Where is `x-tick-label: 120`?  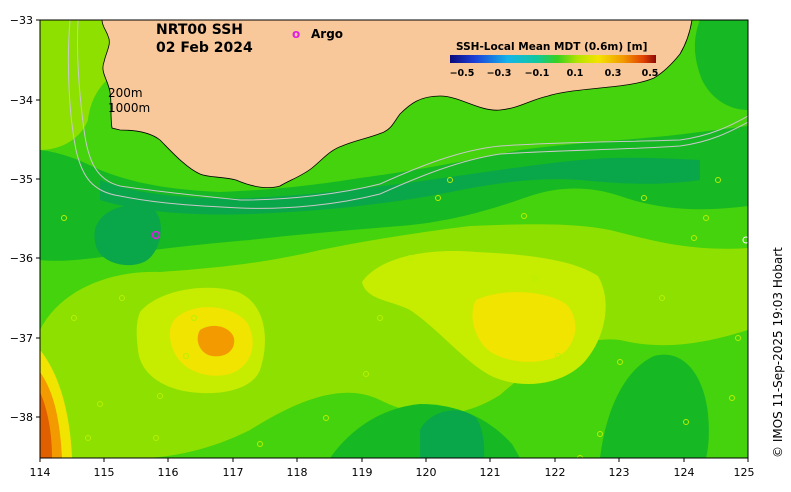 x-tick-label: 120 is located at coordinates (426, 472).